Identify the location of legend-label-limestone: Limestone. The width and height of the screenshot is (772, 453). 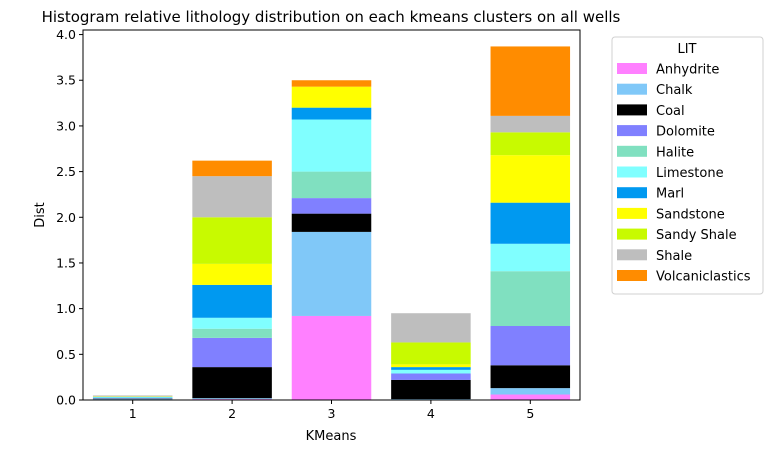
(690, 173).